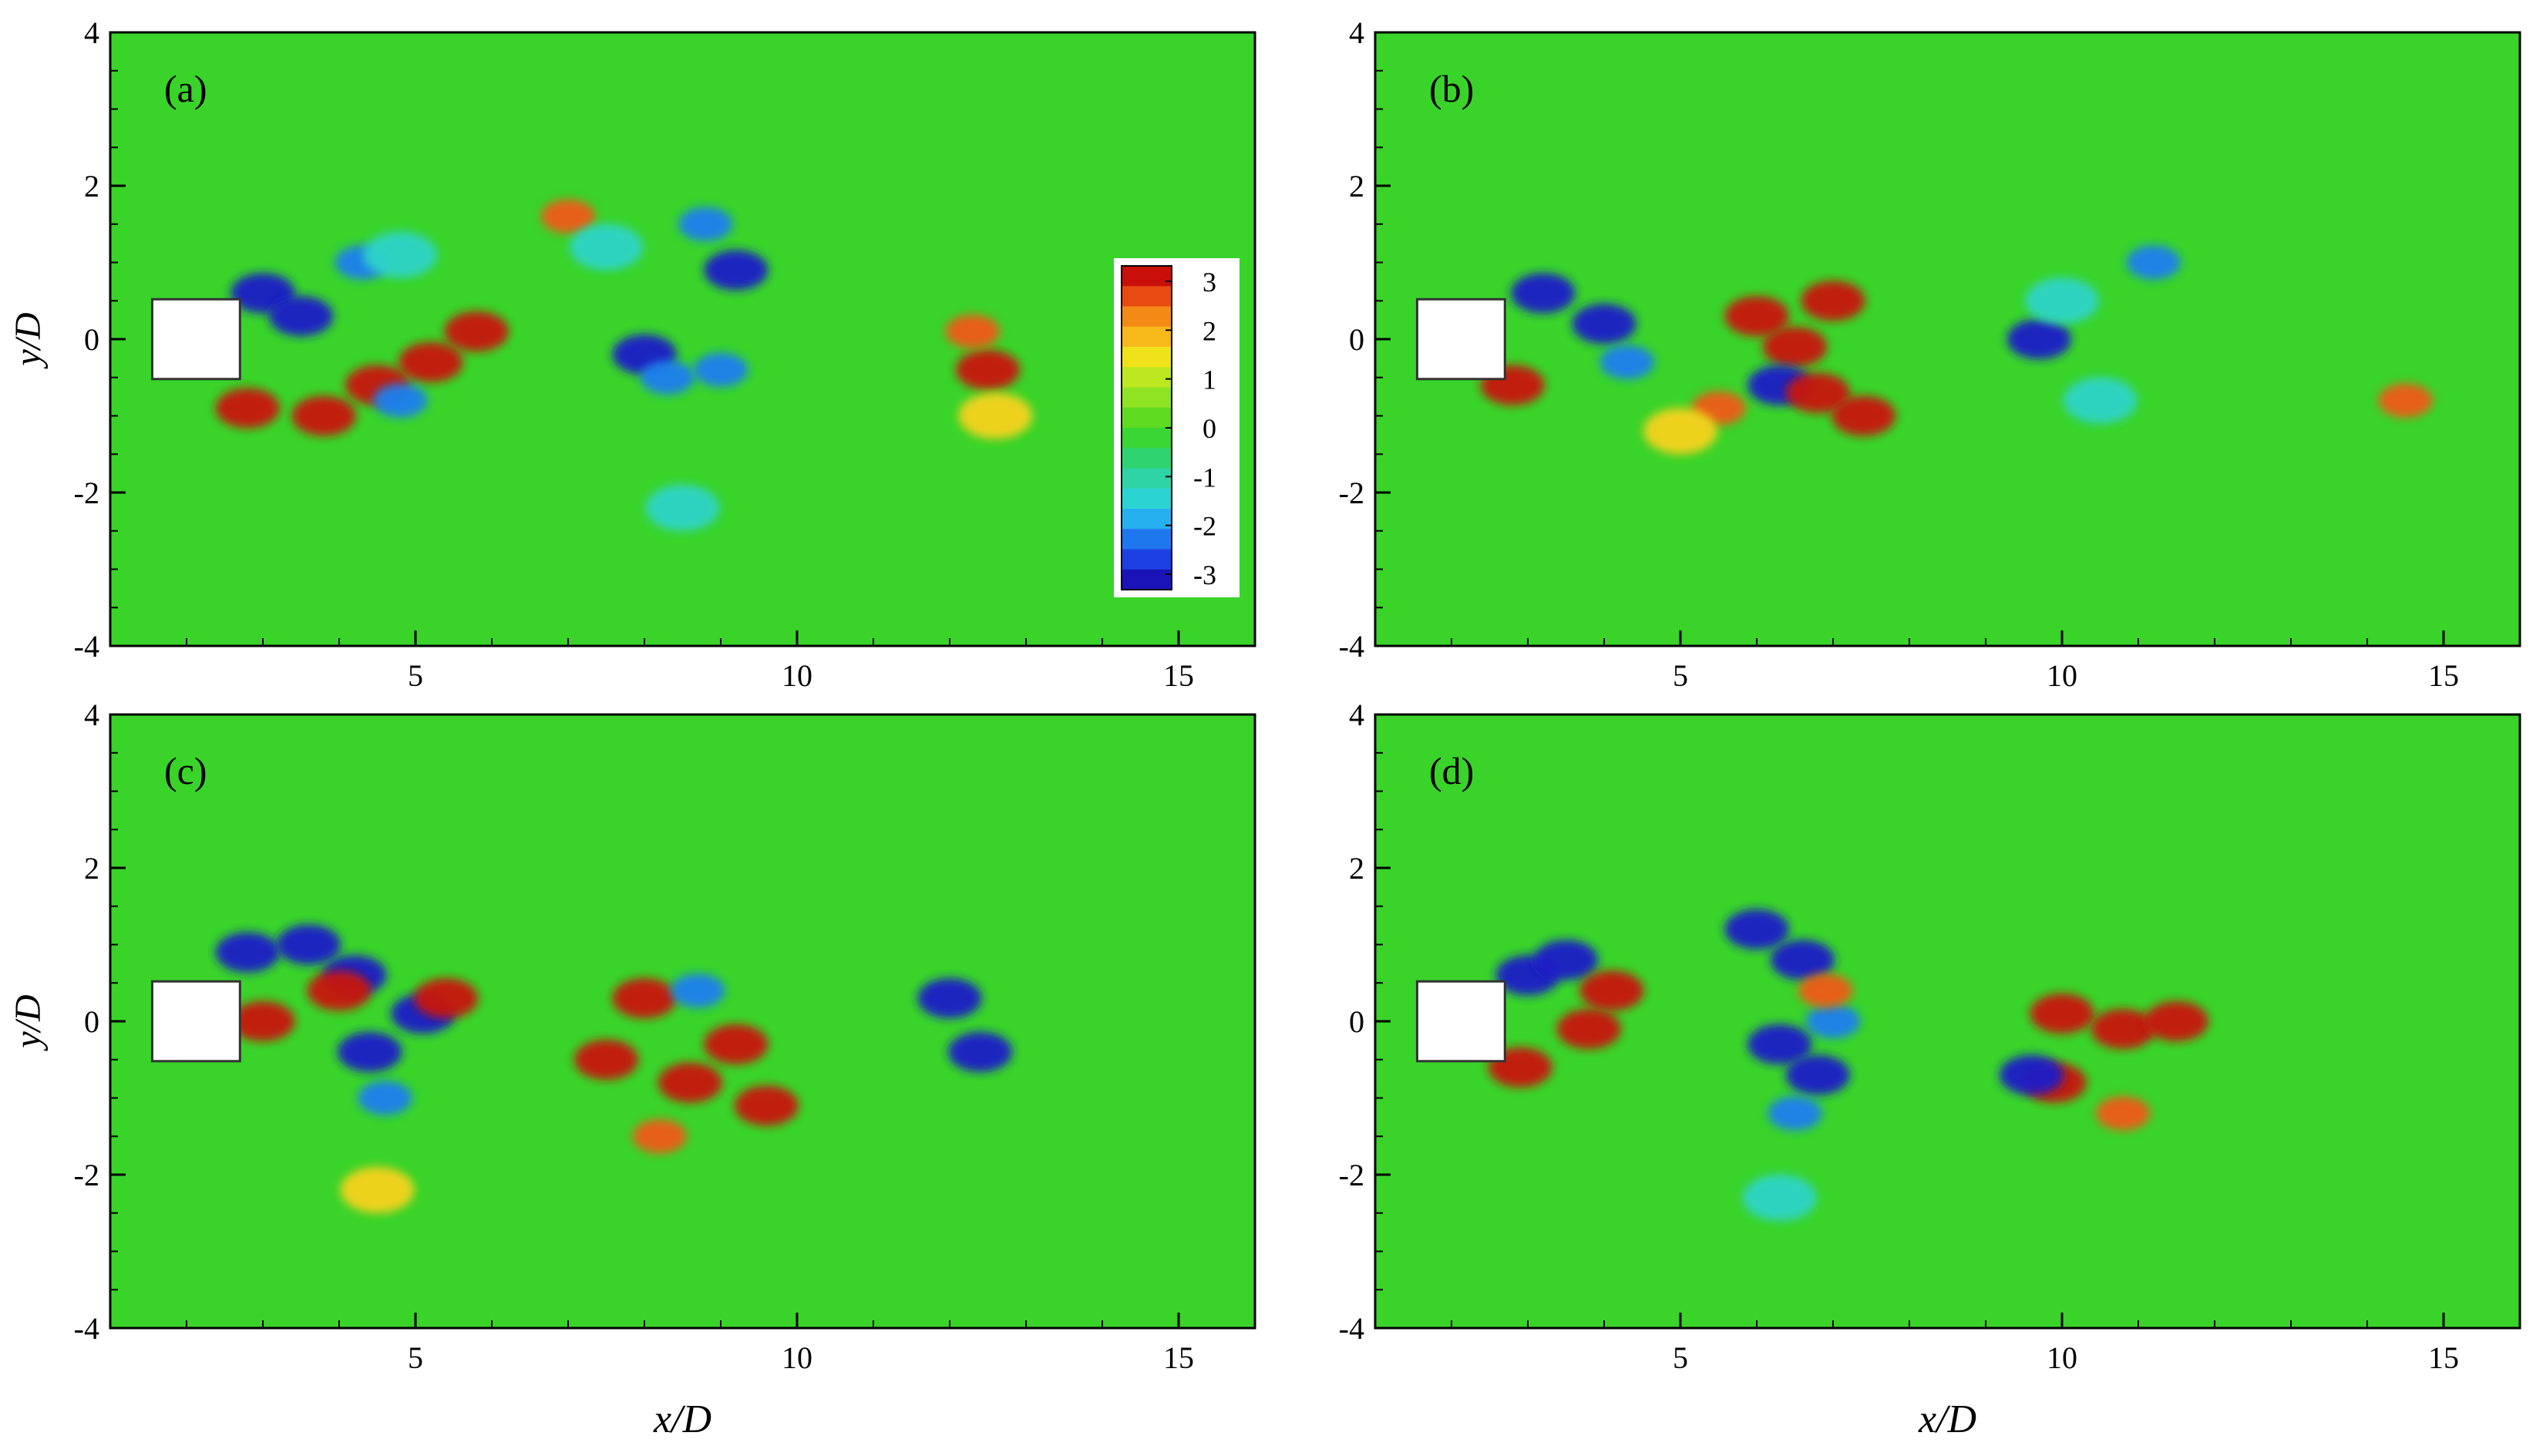 The image size is (2543, 1456). I want to click on colorbar-tick-label: 0, so click(1209, 428).